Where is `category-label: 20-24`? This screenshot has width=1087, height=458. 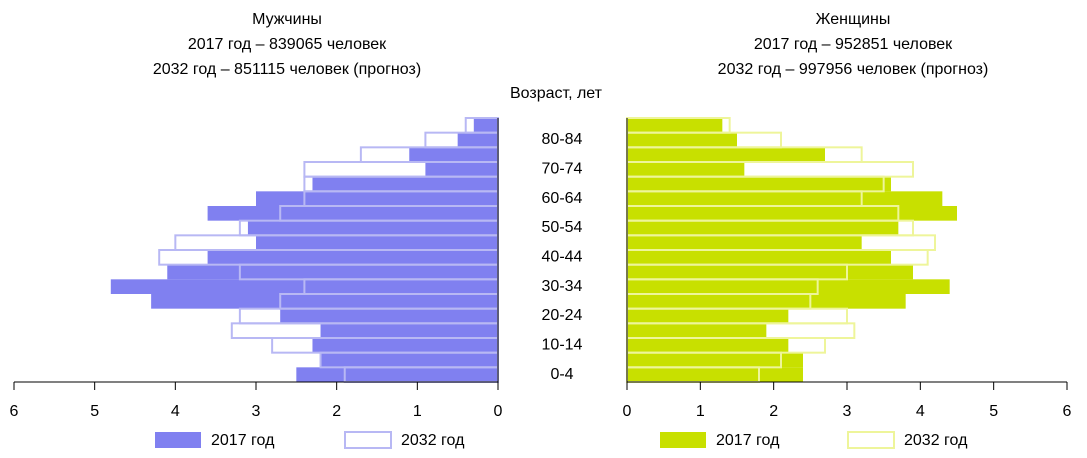 category-label: 20-24 is located at coordinates (562, 315).